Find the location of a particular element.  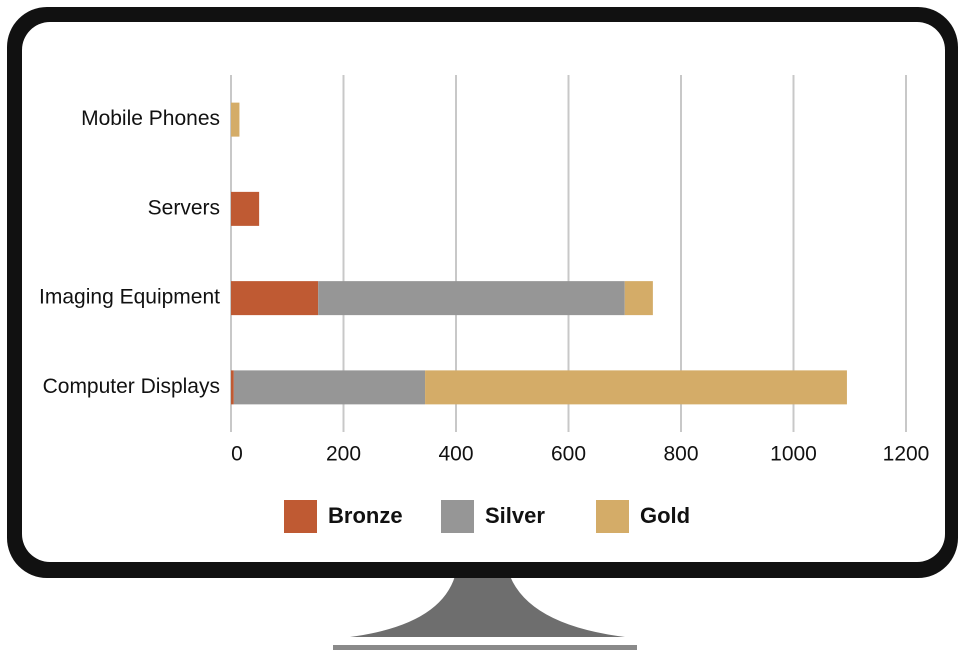

x-tick-label: 1000 is located at coordinates (793, 454).